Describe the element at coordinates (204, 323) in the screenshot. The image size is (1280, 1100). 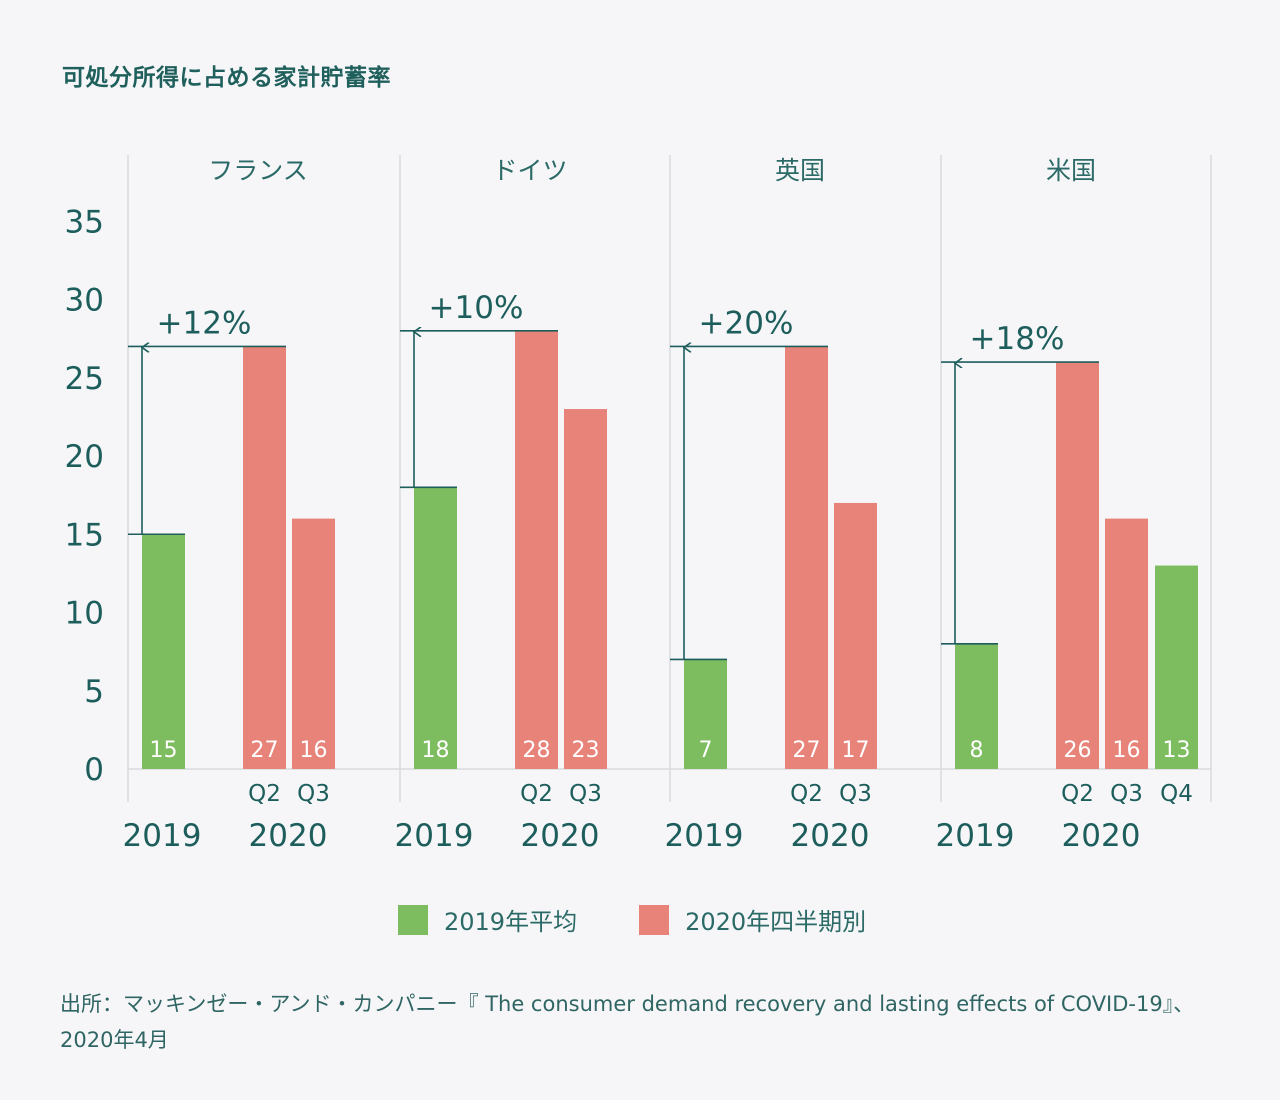
I see `change-label: +12%` at that location.